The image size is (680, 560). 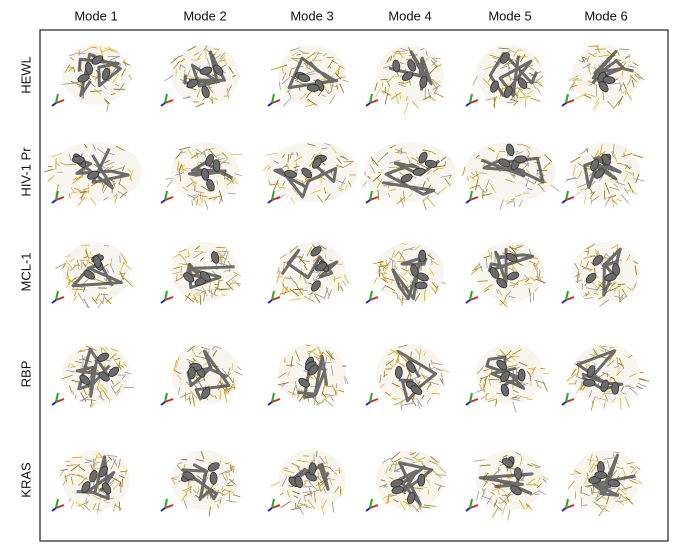 I want to click on structure-shadow, so click(x=312, y=75).